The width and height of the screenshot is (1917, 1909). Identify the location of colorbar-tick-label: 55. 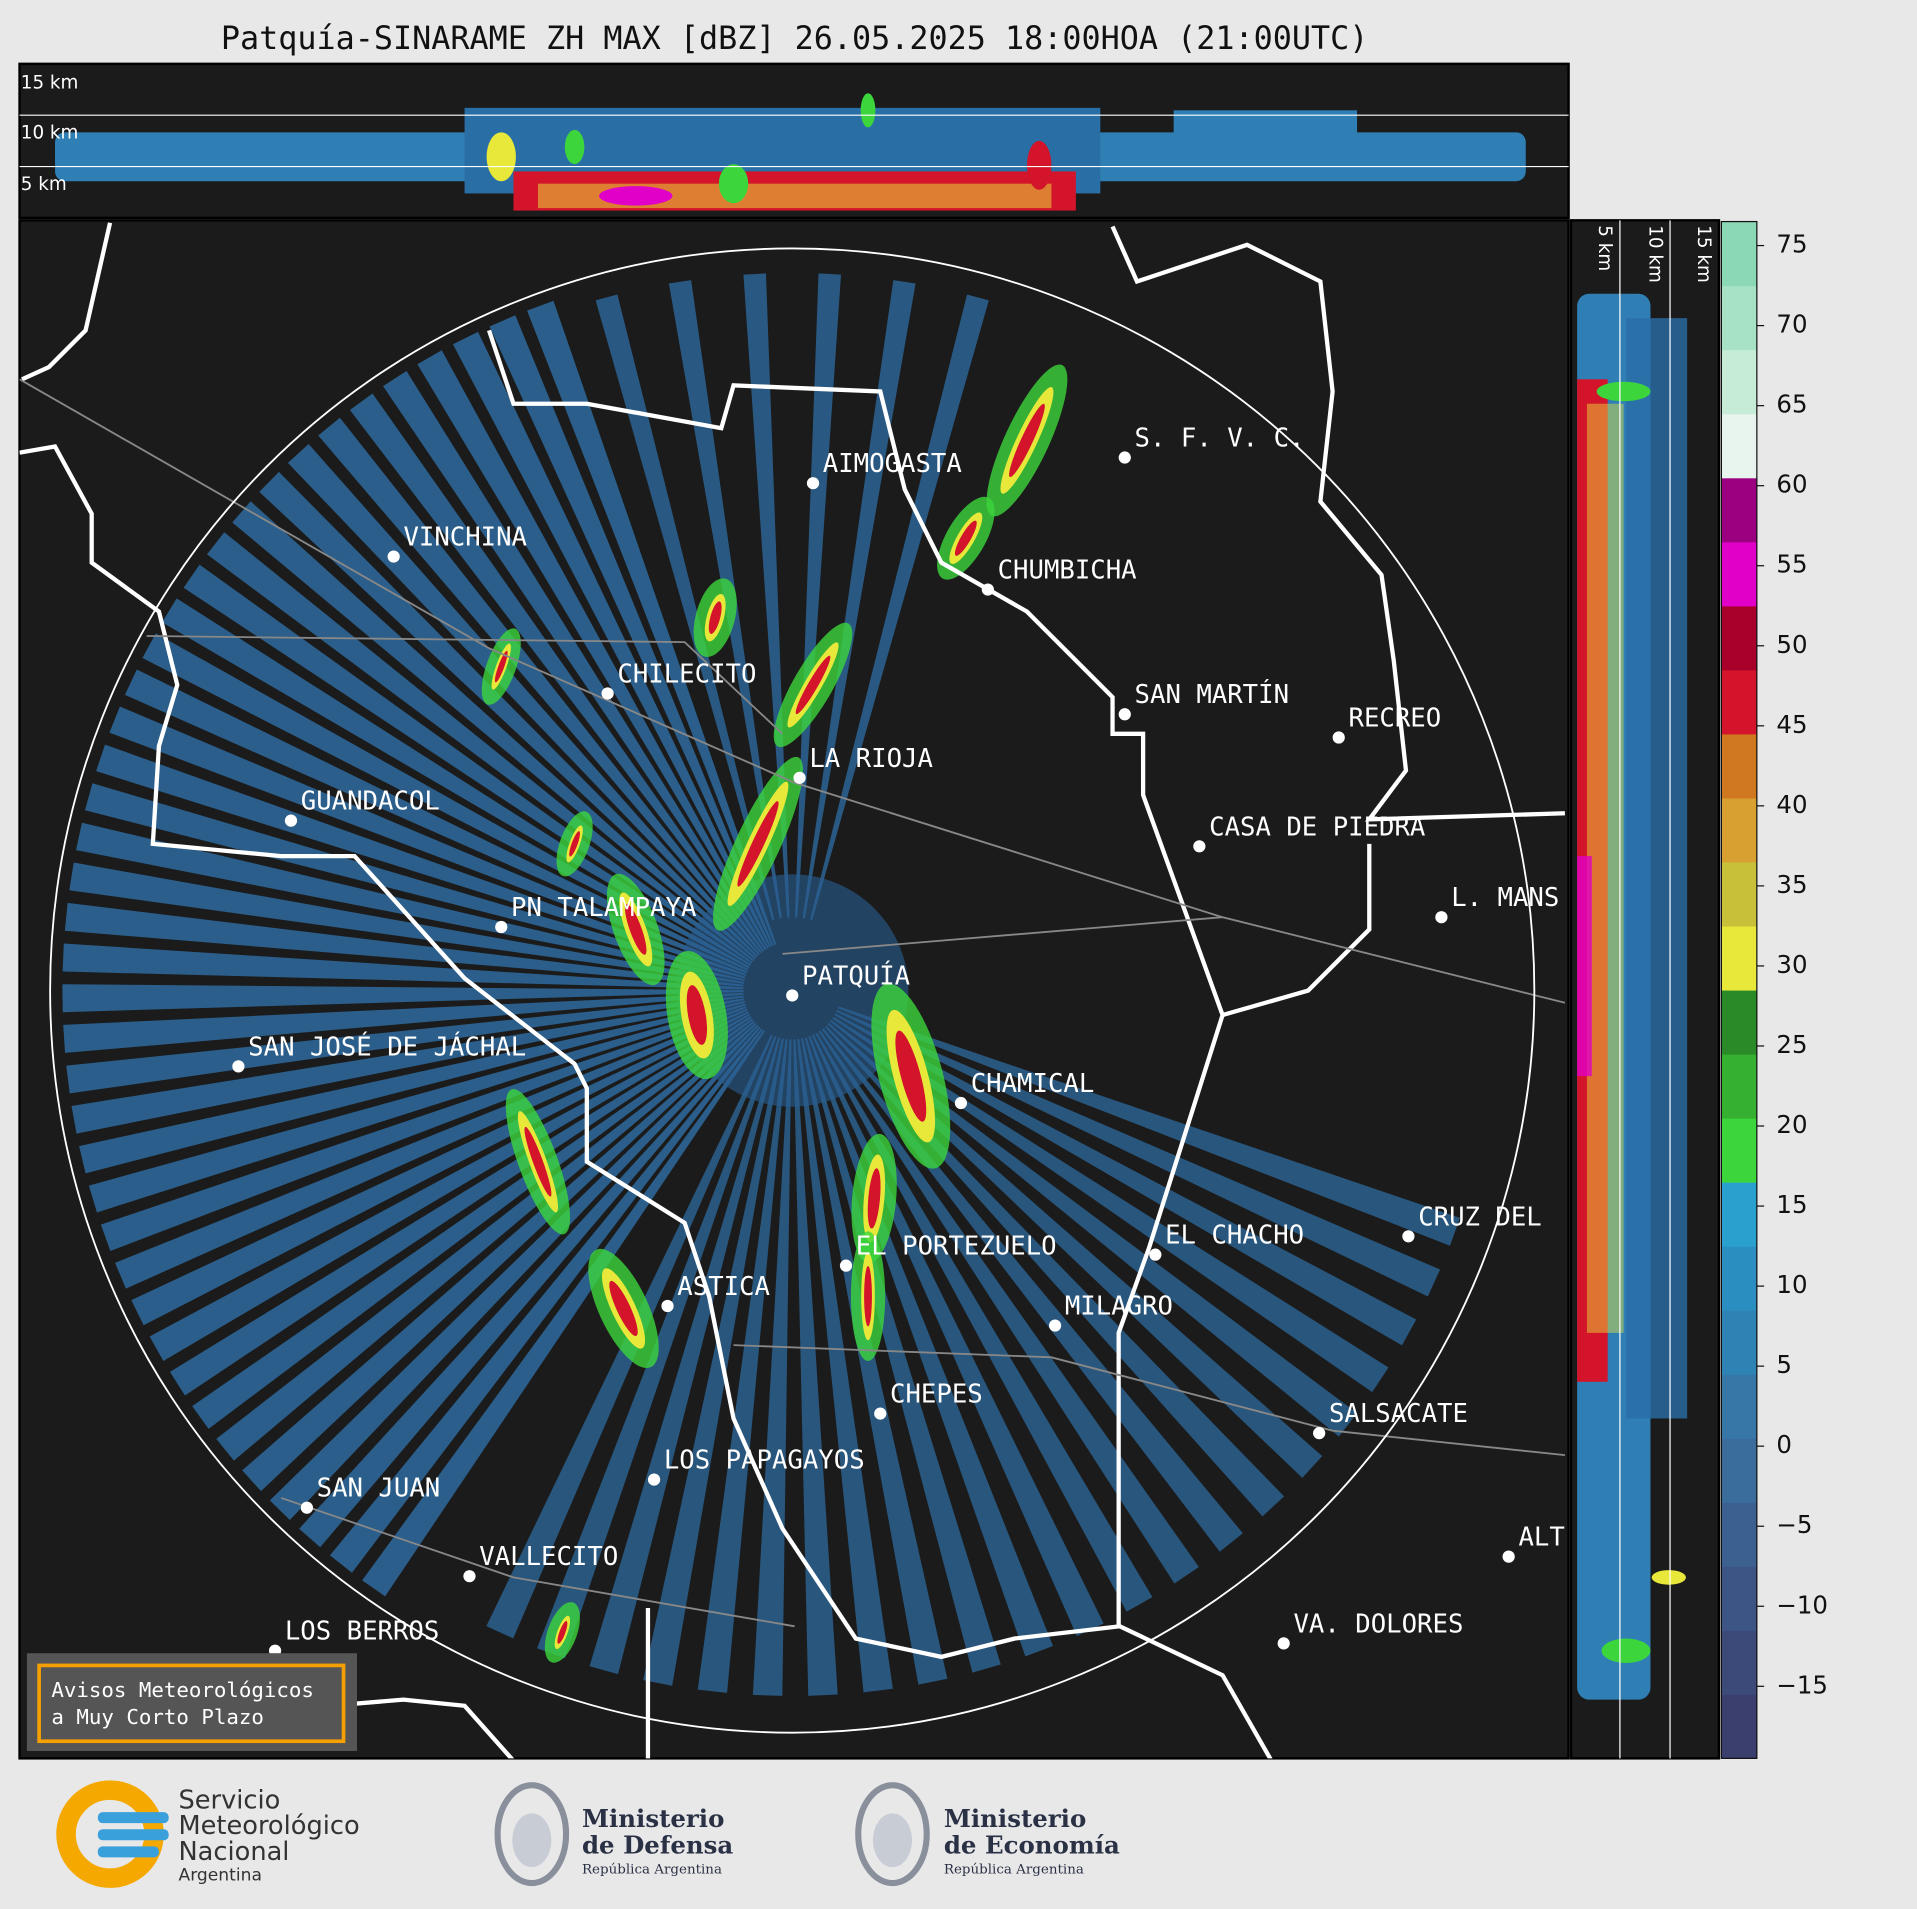
(1791, 564).